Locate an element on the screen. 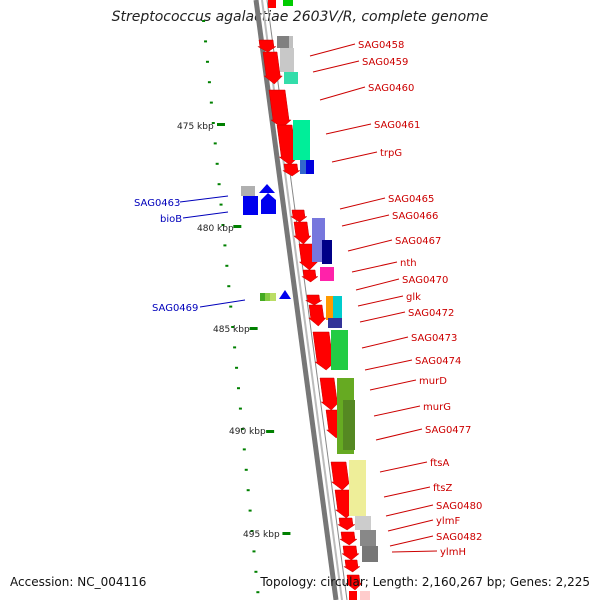 The width and height of the screenshot is (600, 600). gene-label: SAG0466 is located at coordinates (415, 216).